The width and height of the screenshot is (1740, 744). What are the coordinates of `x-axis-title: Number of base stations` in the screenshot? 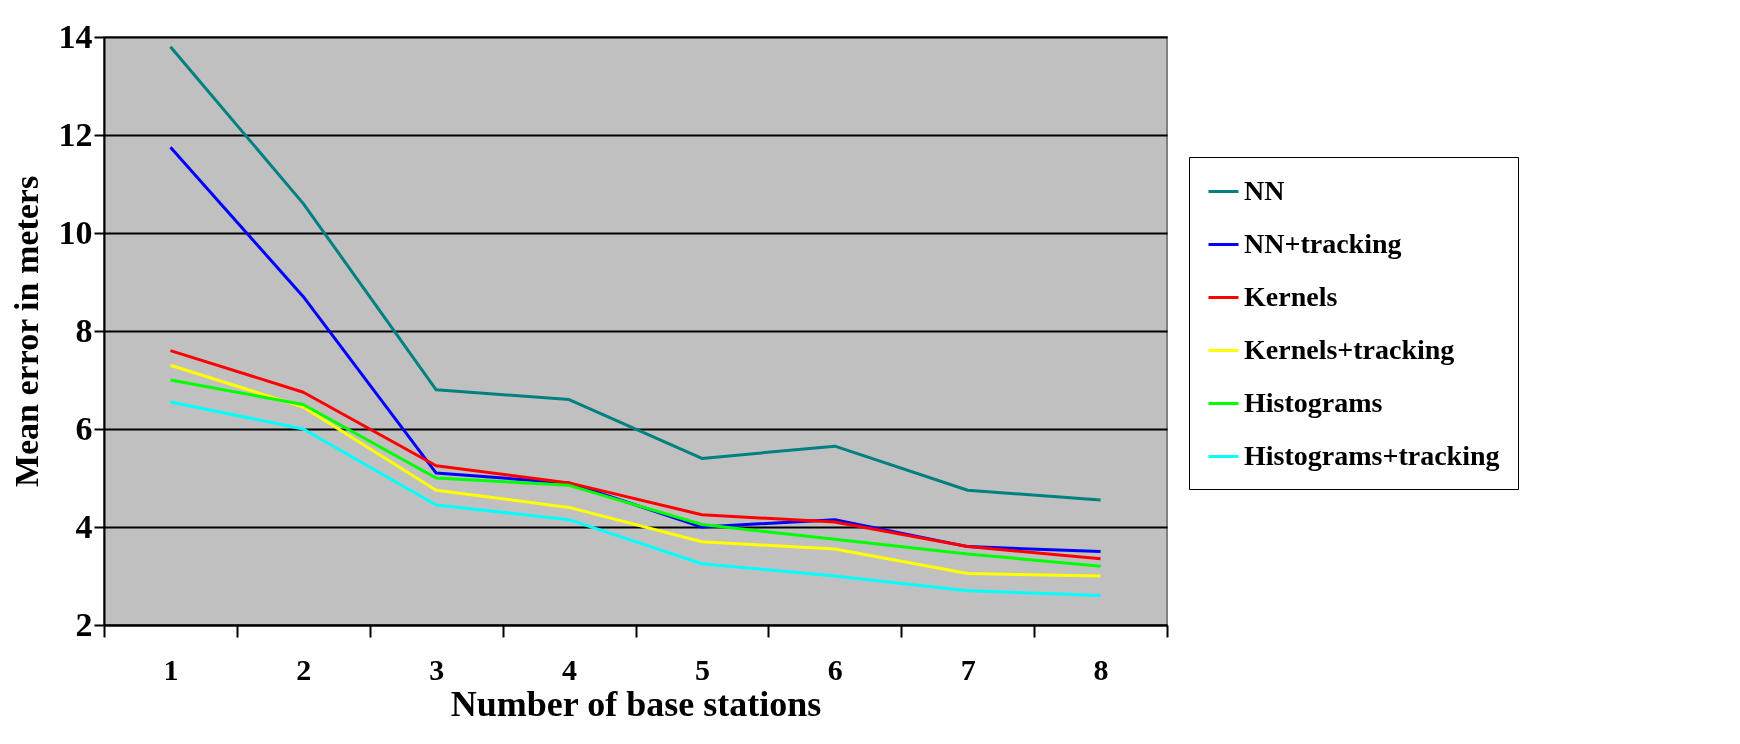 It's located at (636, 703).